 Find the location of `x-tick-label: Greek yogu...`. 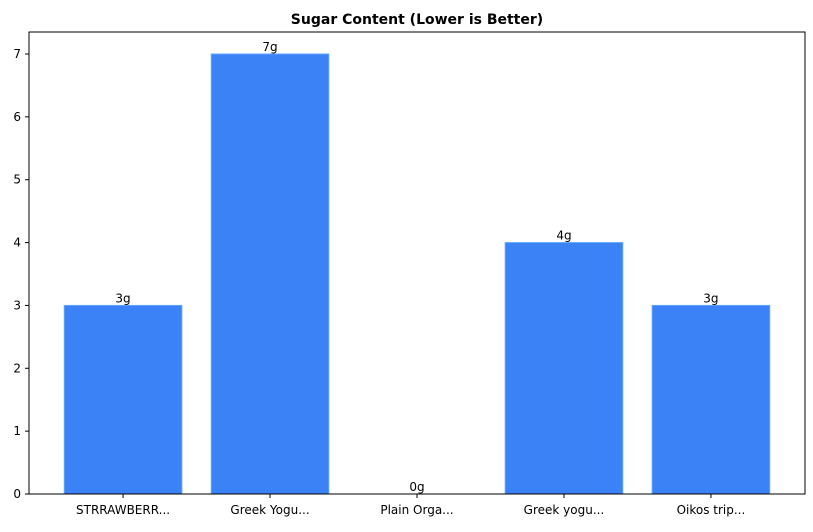

x-tick-label: Greek yogu... is located at coordinates (564, 510).